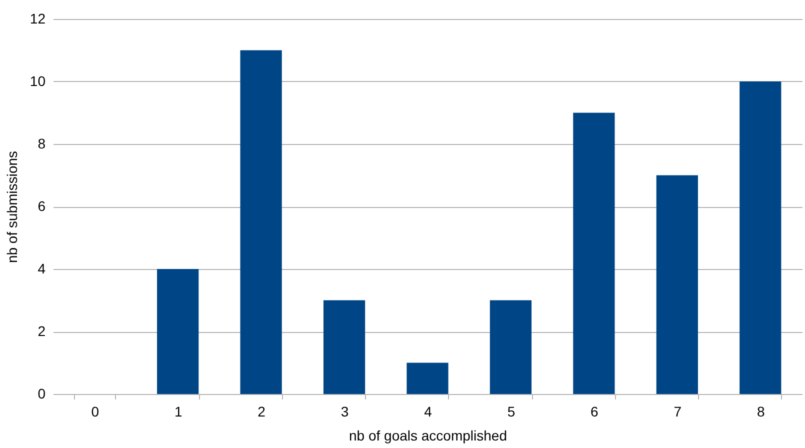 This screenshot has width=805, height=448. I want to click on x-tick-label: 7, so click(678, 412).